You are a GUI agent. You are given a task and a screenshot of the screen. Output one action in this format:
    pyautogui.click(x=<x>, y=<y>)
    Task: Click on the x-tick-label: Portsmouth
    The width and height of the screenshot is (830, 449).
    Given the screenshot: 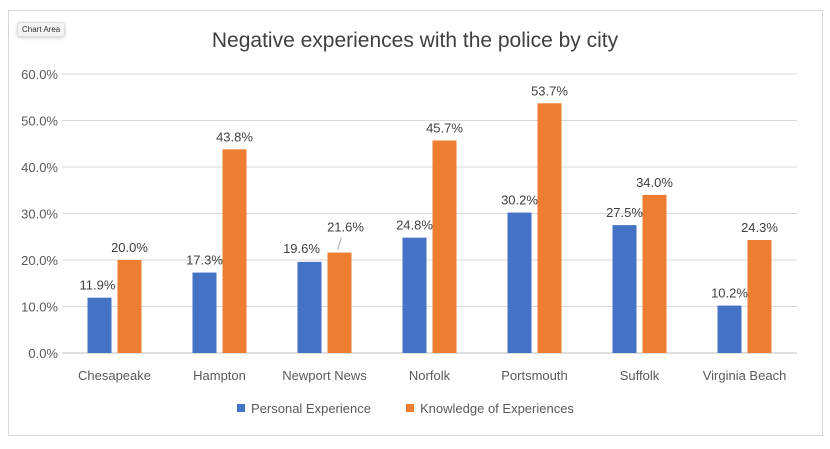 What is the action you would take?
    pyautogui.click(x=534, y=375)
    